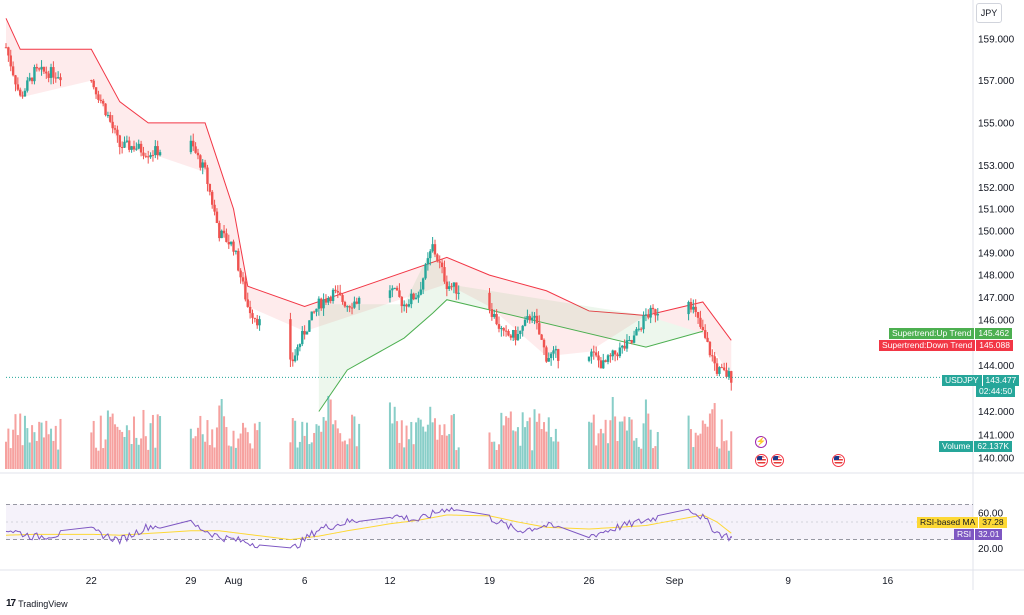 This screenshot has height=615, width=1024. What do you see at coordinates (37, 603) in the screenshot?
I see `tradingview-branding: 17 TradingView` at bounding box center [37, 603].